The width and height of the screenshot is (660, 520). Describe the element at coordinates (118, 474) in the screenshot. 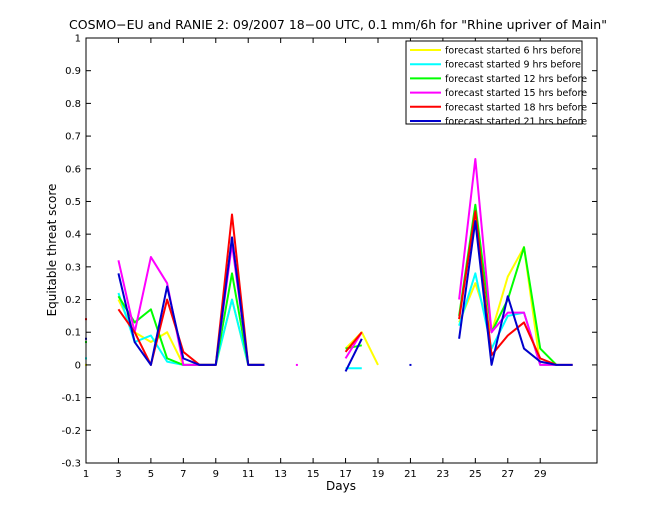

I see `x-tick-label: 3` at that location.